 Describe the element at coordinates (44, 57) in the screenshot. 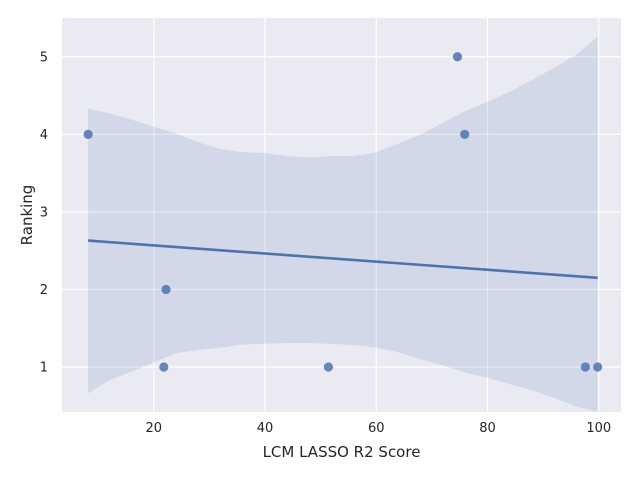

I see `y-tick-label: 5` at that location.